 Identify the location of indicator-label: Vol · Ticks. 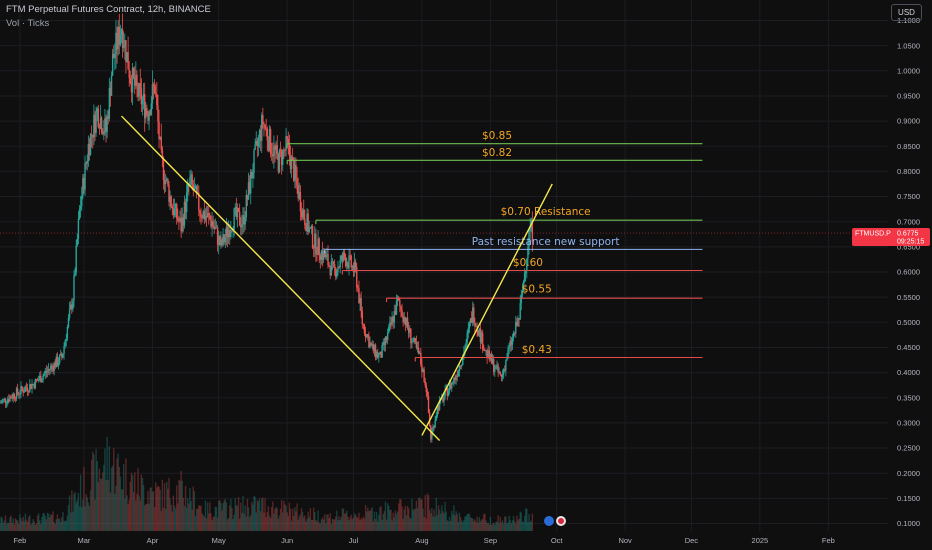
(28, 23).